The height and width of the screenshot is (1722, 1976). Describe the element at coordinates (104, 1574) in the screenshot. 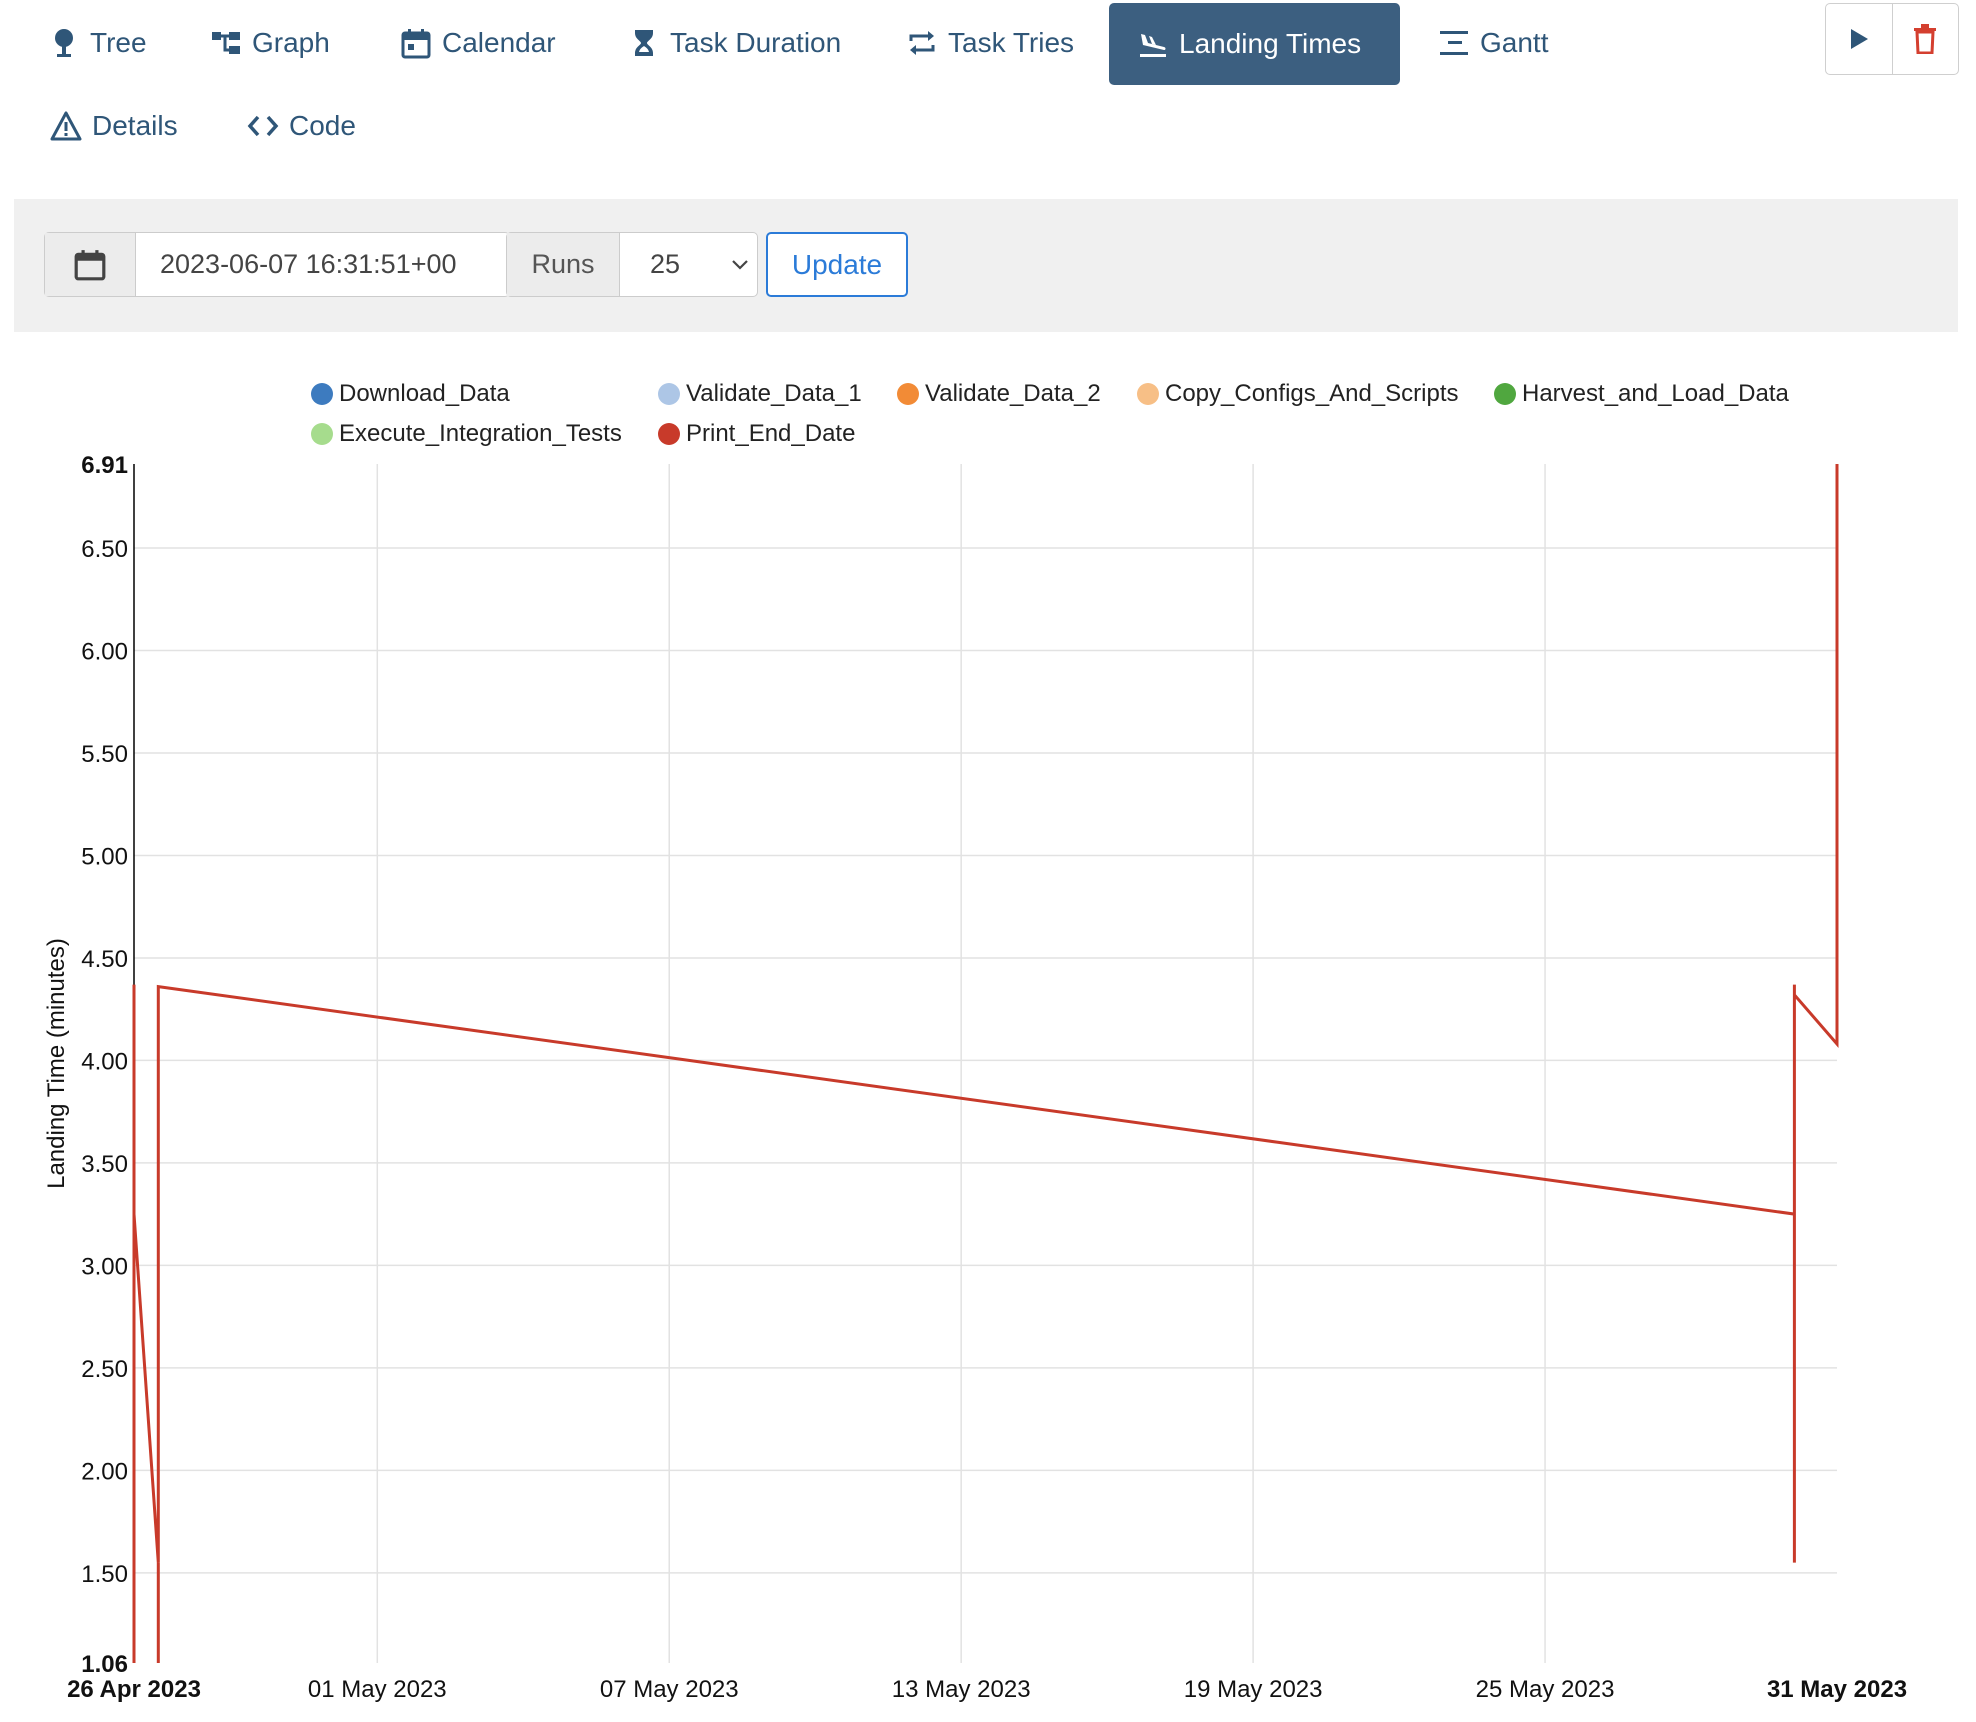

I see `y-tick-label: 1.50` at that location.